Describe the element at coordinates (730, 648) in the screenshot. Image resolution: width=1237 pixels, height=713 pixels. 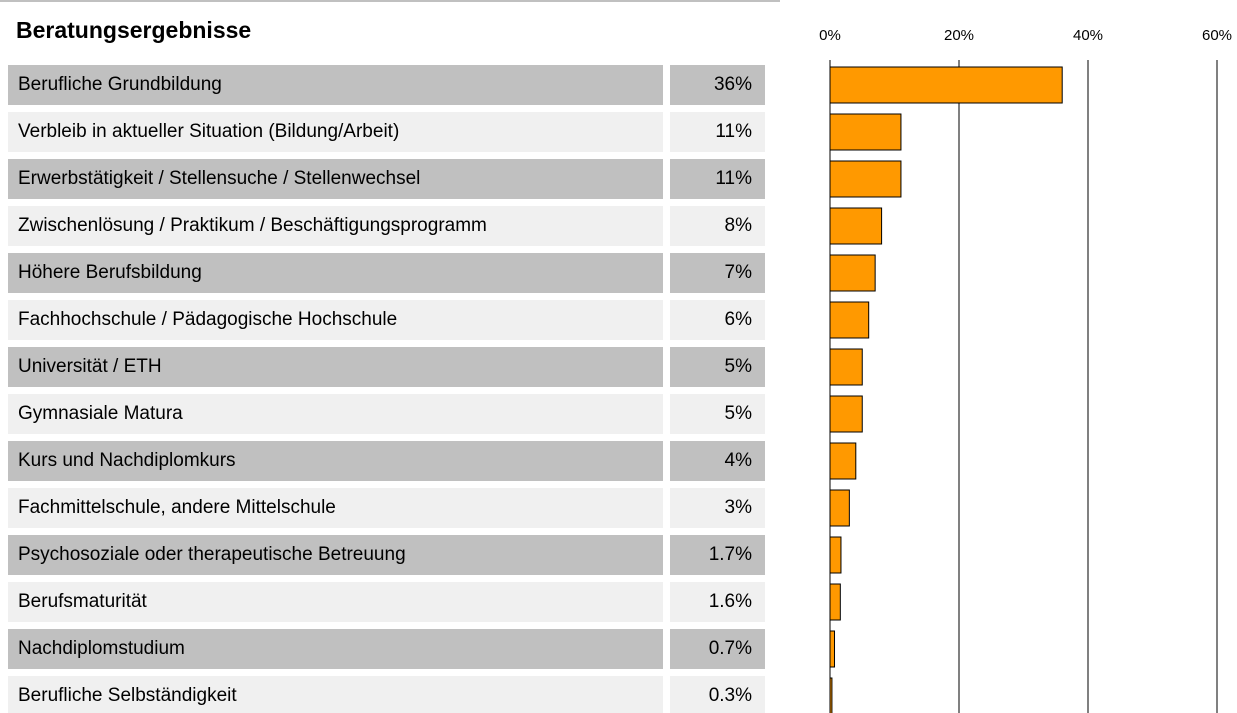
I see `value-label: 0.7%` at that location.